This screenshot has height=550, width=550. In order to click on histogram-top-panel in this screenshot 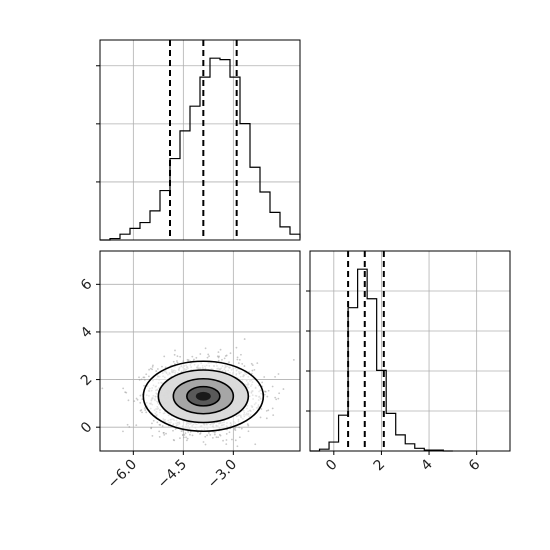, I will do `click(198, 140)`.